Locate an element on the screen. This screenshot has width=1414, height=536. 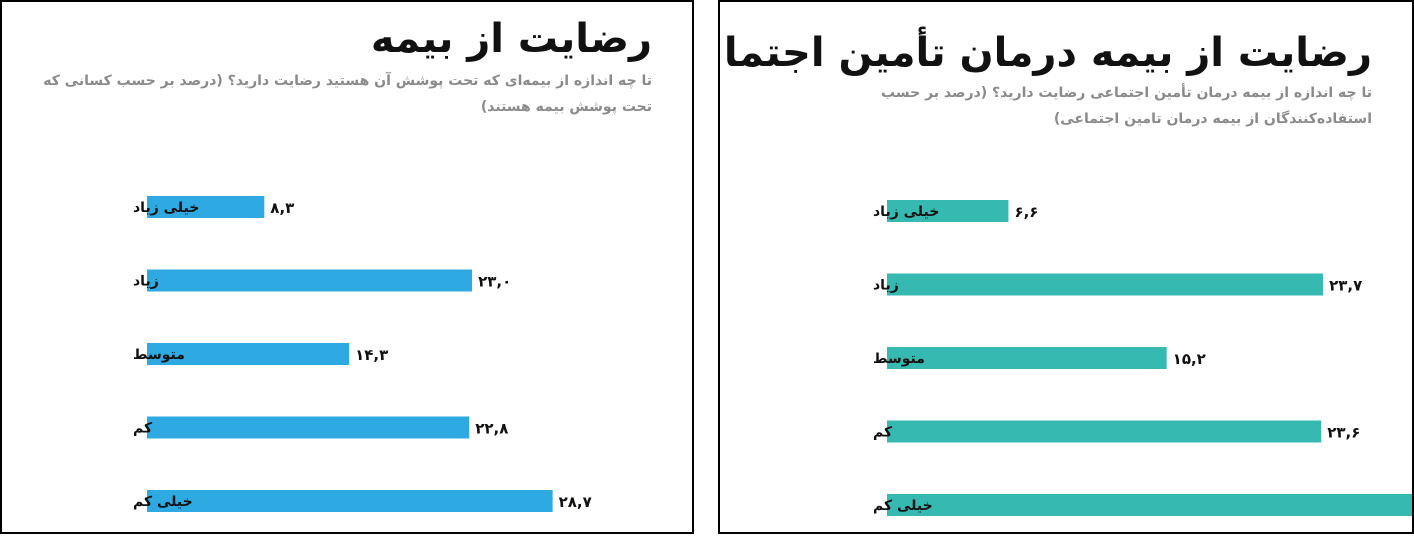
value-label: ۲۸,۷ is located at coordinates (575, 502).